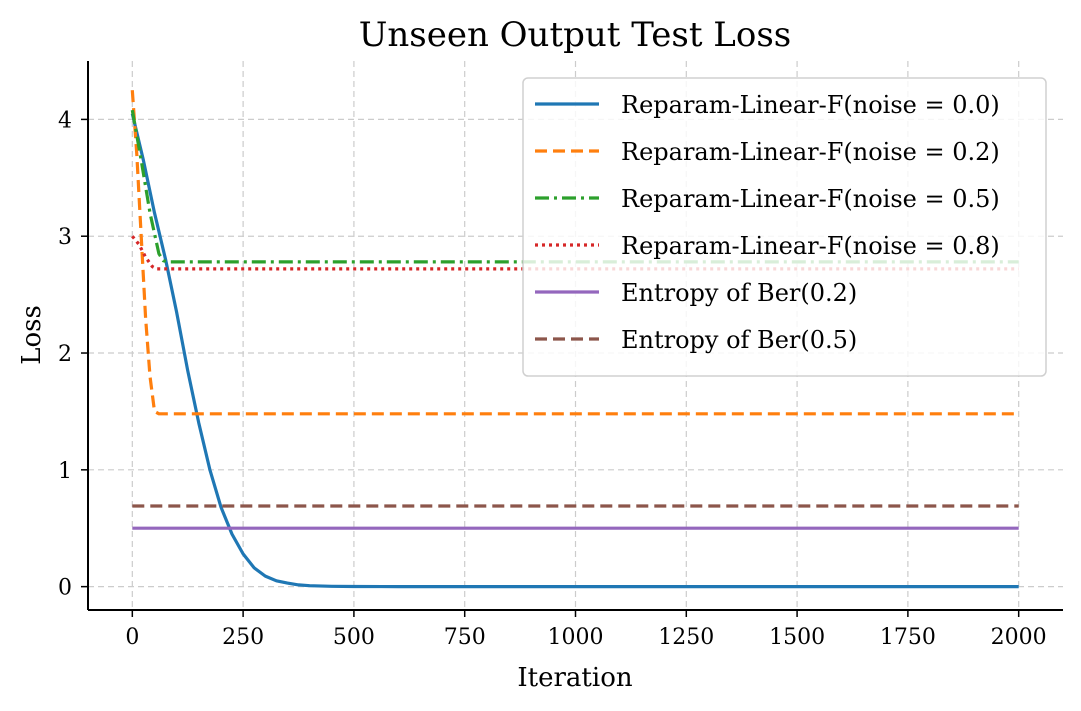  I want to click on legend-label: Reparam-Linear-F(noise = 0.8), so click(810, 246).